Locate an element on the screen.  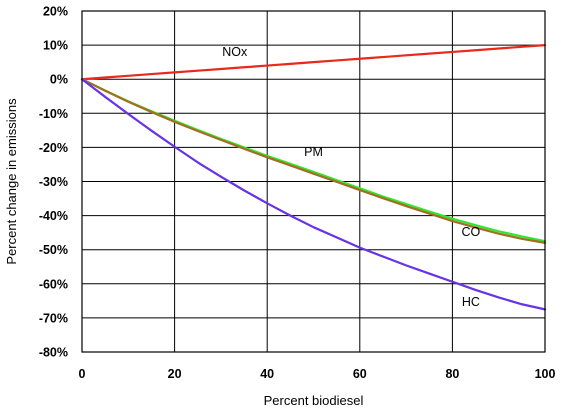
series-label-nox: NOx is located at coordinates (235, 52).